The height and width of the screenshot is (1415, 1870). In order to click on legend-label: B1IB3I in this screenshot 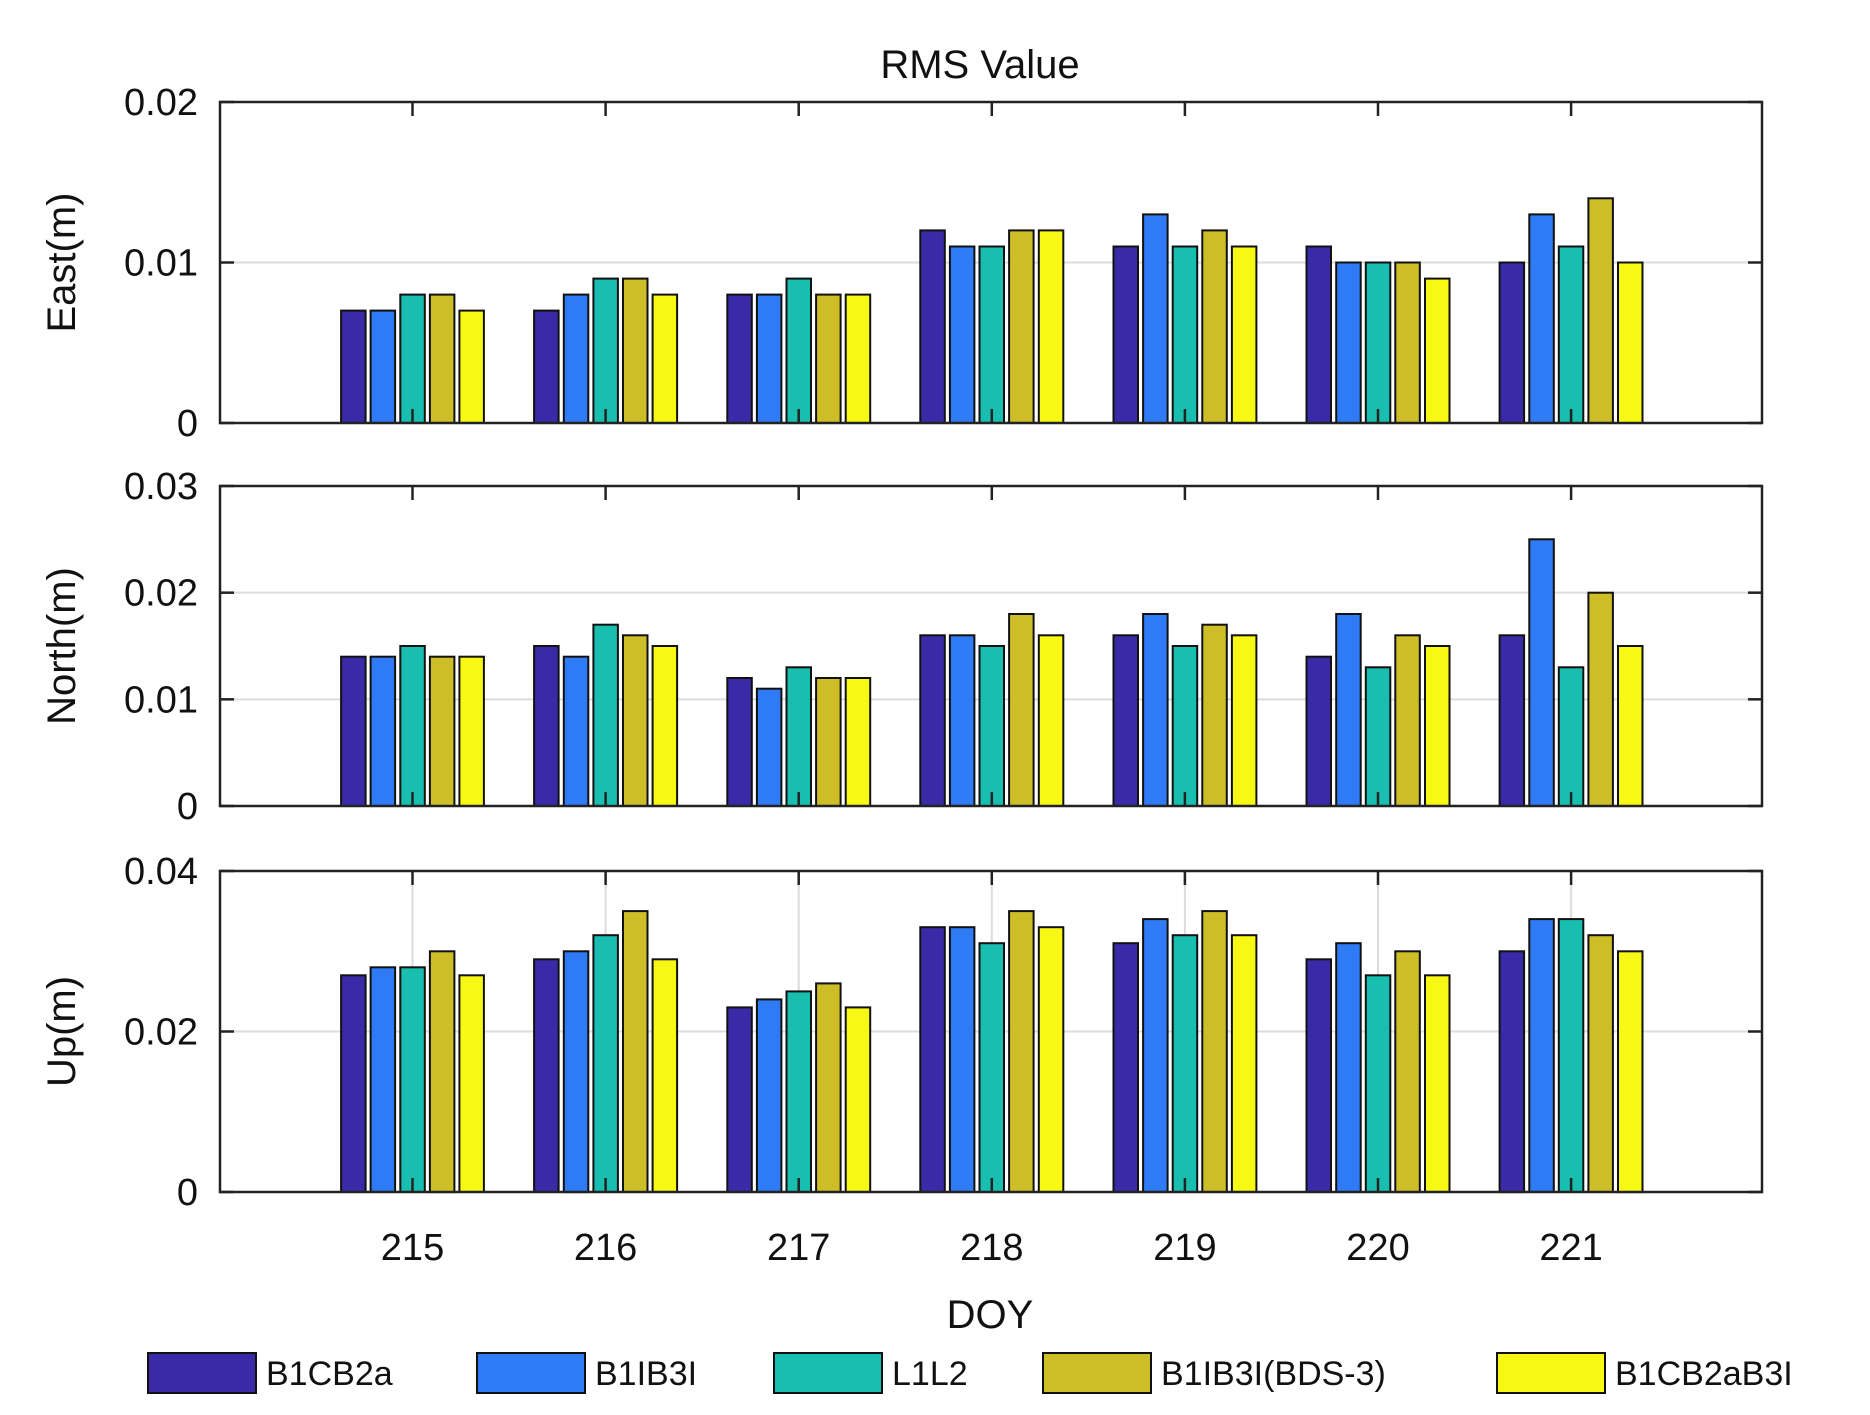, I will do `click(646, 1374)`.